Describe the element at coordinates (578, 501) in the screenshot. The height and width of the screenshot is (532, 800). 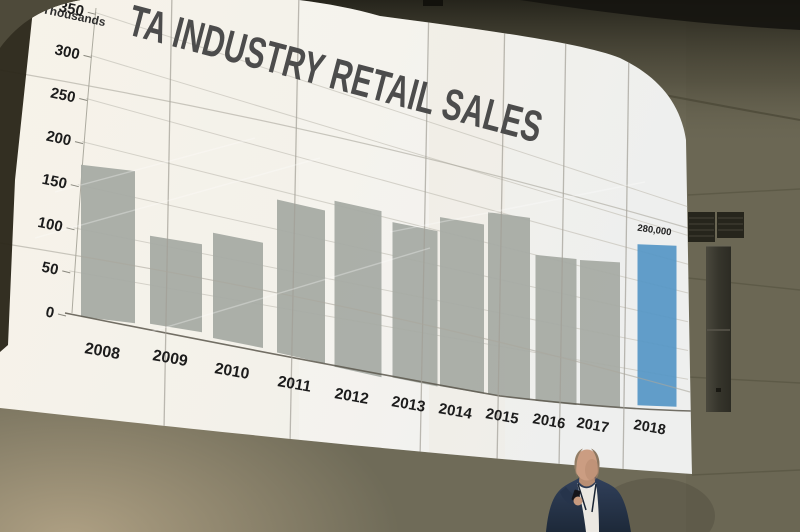
I see `presenter-hand` at that location.